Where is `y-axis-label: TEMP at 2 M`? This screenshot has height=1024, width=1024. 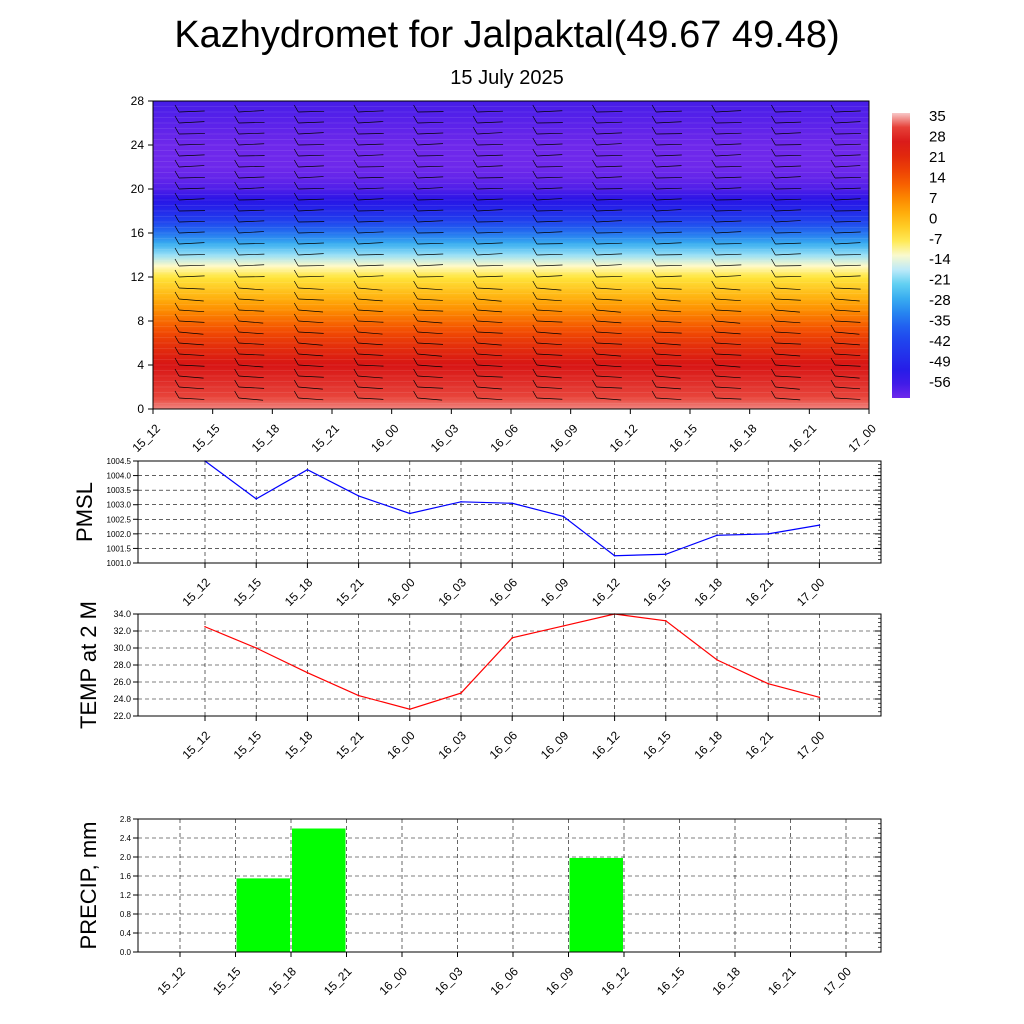 y-axis-label: TEMP at 2 M is located at coordinates (88, 665).